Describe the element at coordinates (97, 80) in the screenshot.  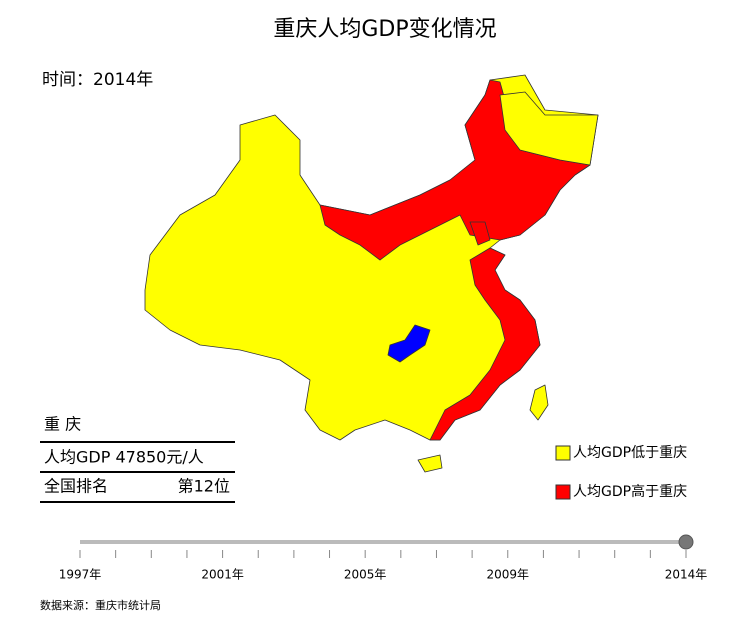
I see `time-label: 时间：2014年` at that location.